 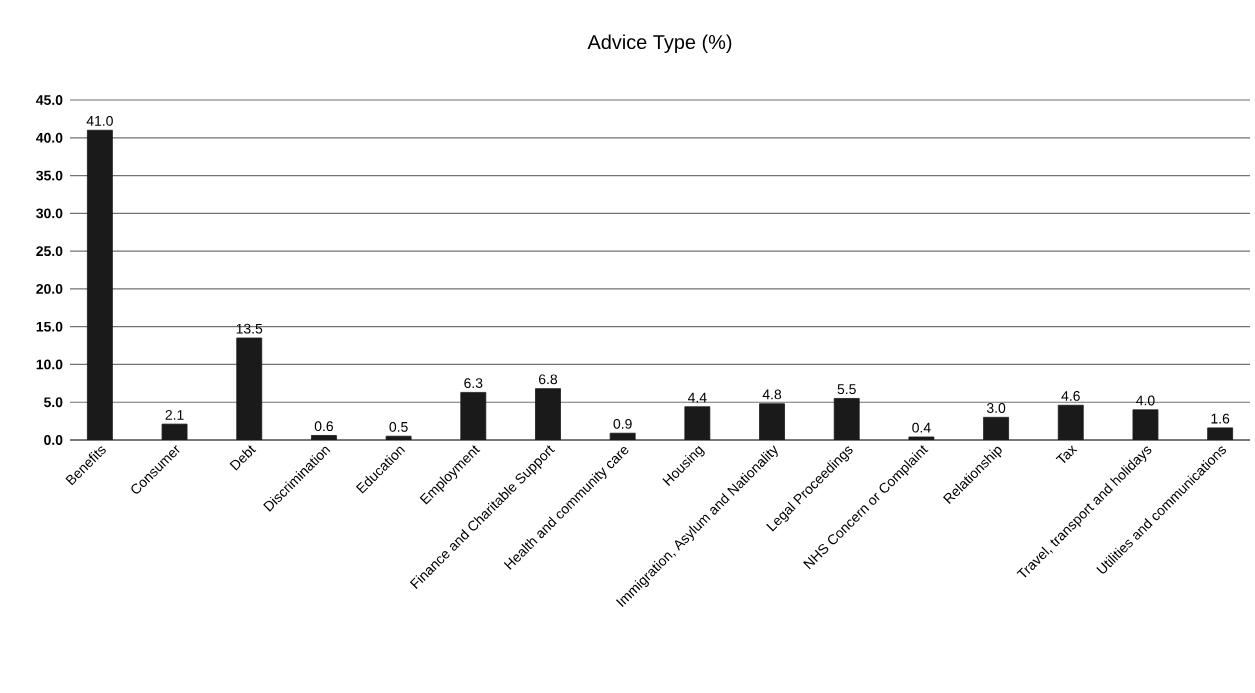 I want to click on data-label: 0.4, so click(x=921, y=427).